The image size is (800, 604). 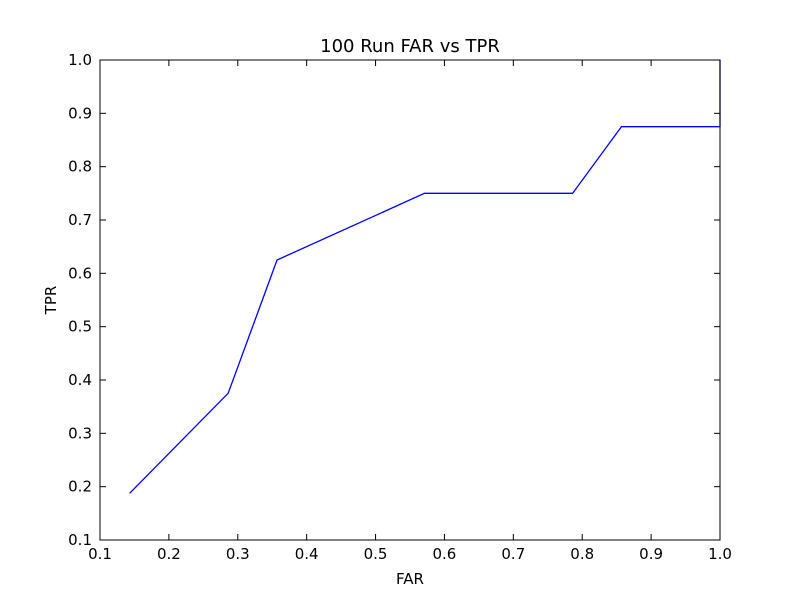 I want to click on x-tick-label: 0.7, so click(x=513, y=554).